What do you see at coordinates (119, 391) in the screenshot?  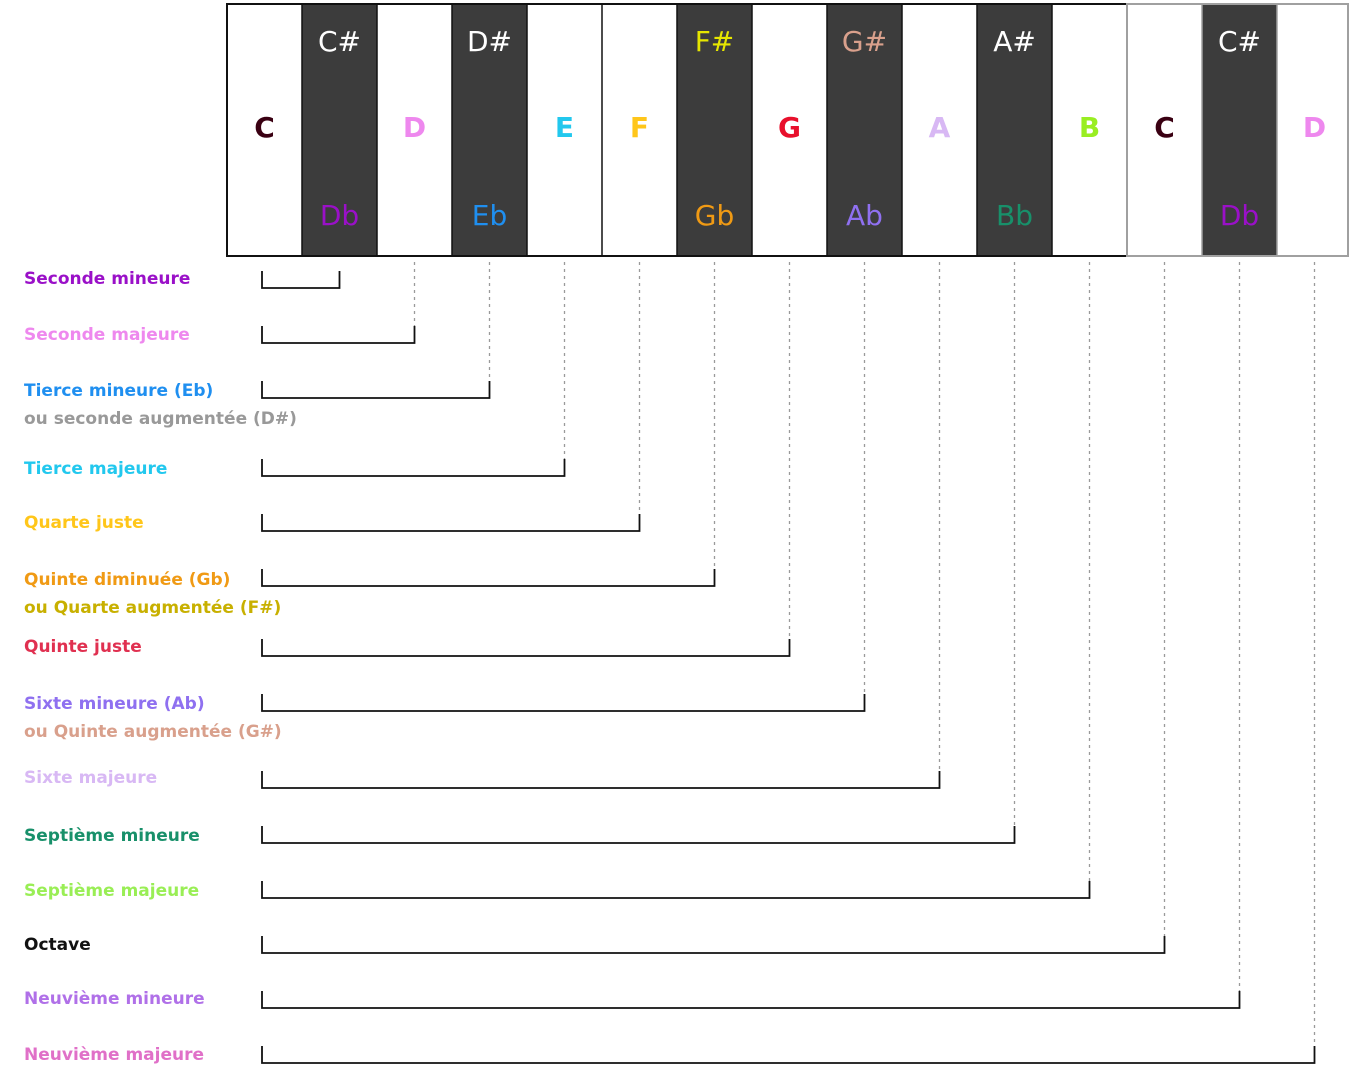 I see `interval-label: Tierce mineure (Eb)` at bounding box center [119, 391].